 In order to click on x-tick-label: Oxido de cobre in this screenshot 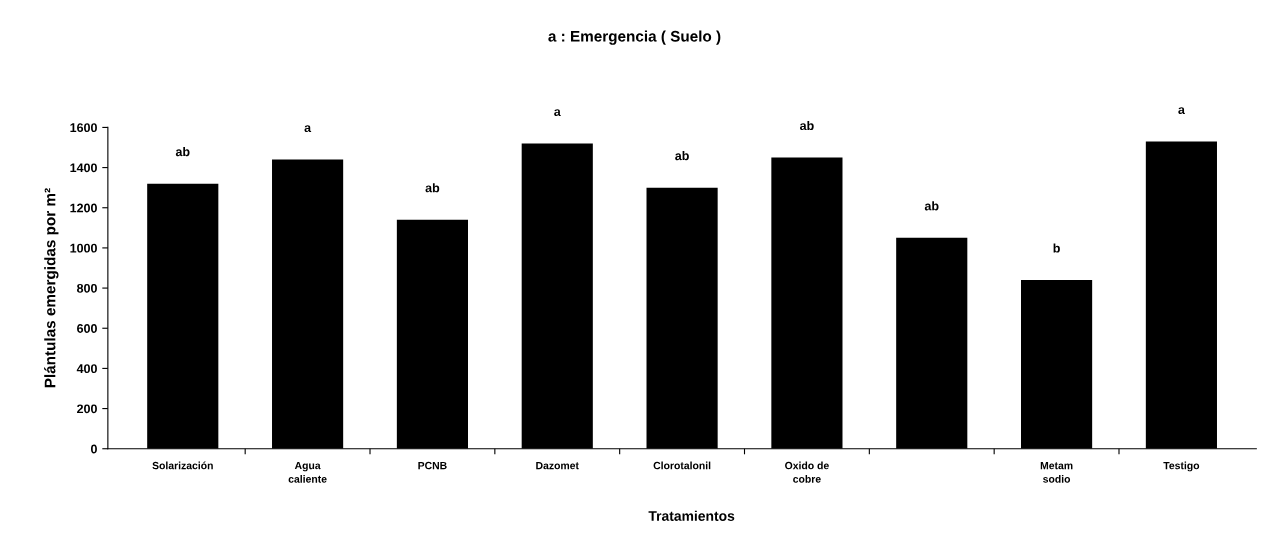, I will do `click(807, 472)`.